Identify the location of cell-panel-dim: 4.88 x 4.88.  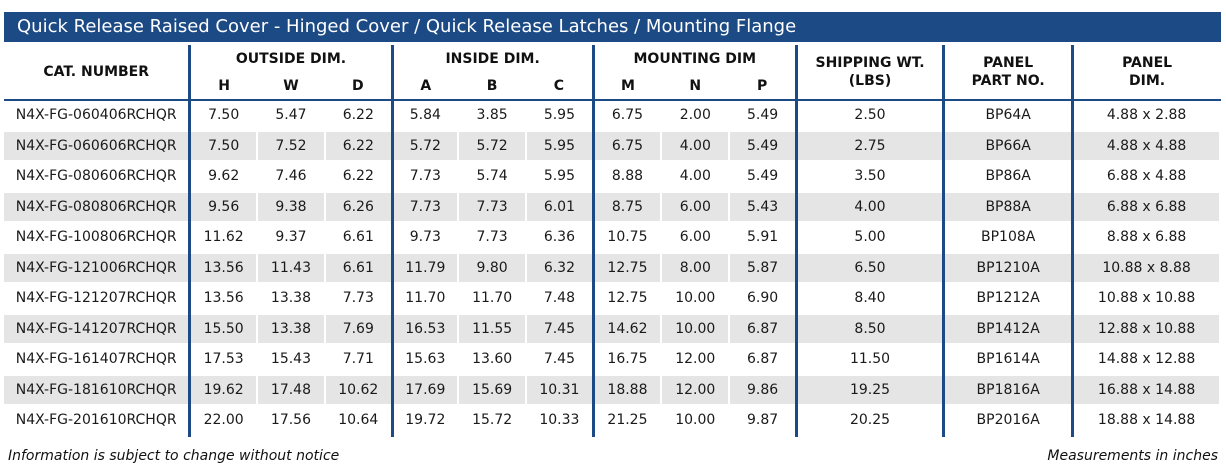
(1147, 146).